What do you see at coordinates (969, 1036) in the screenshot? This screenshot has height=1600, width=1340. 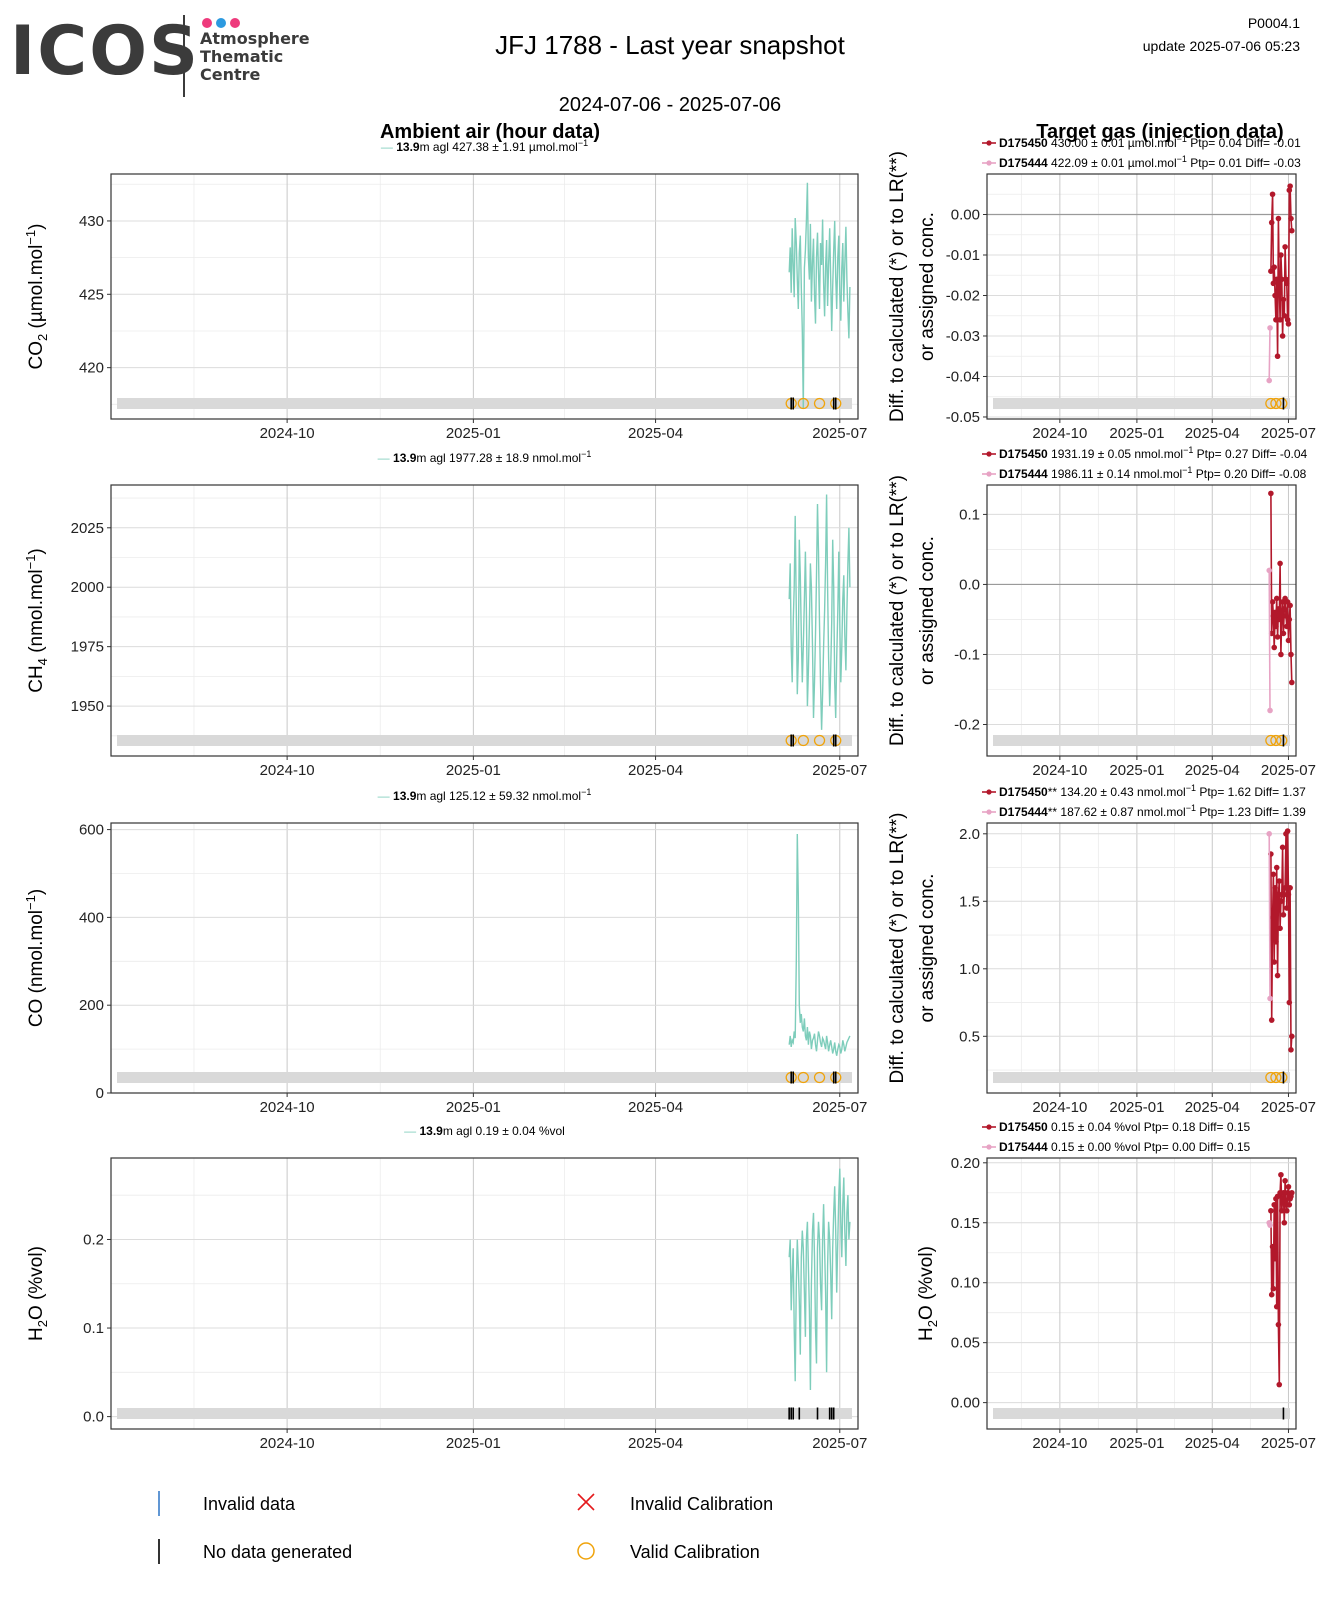 I see `y-tick-label: 0.5` at bounding box center [969, 1036].